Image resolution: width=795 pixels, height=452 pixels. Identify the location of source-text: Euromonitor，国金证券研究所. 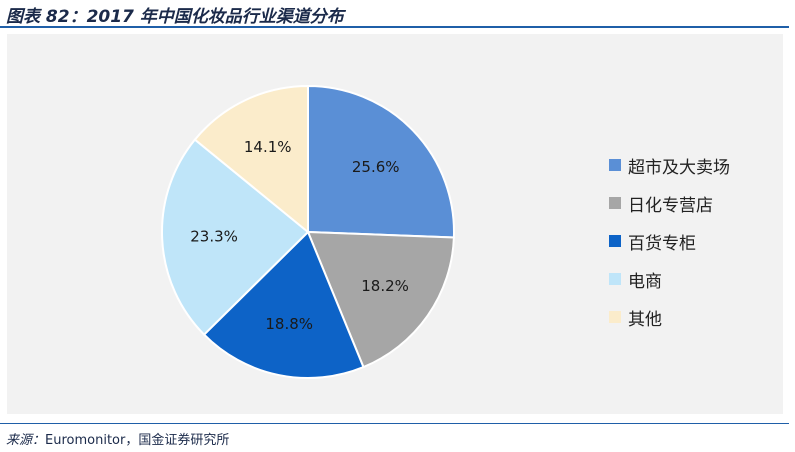
(137, 440).